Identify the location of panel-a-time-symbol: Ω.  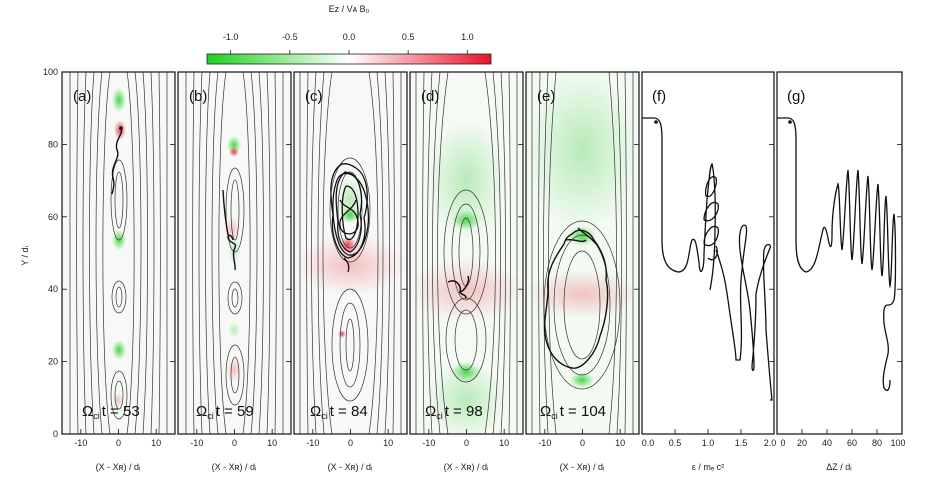
(87, 411).